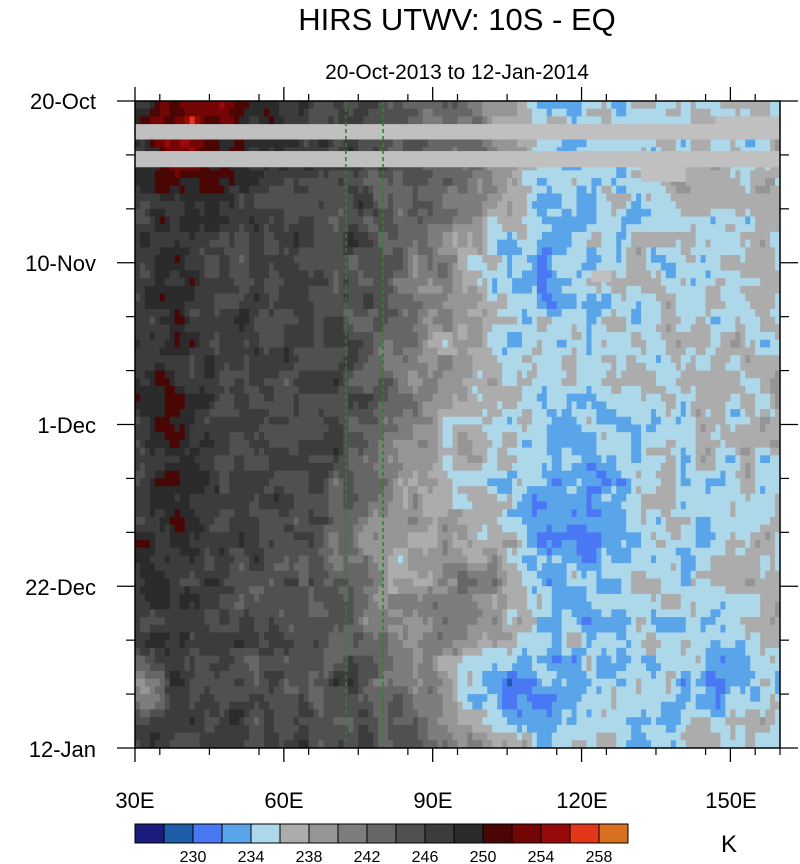  What do you see at coordinates (581, 800) in the screenshot?
I see `x-tick-label: 120E` at bounding box center [581, 800].